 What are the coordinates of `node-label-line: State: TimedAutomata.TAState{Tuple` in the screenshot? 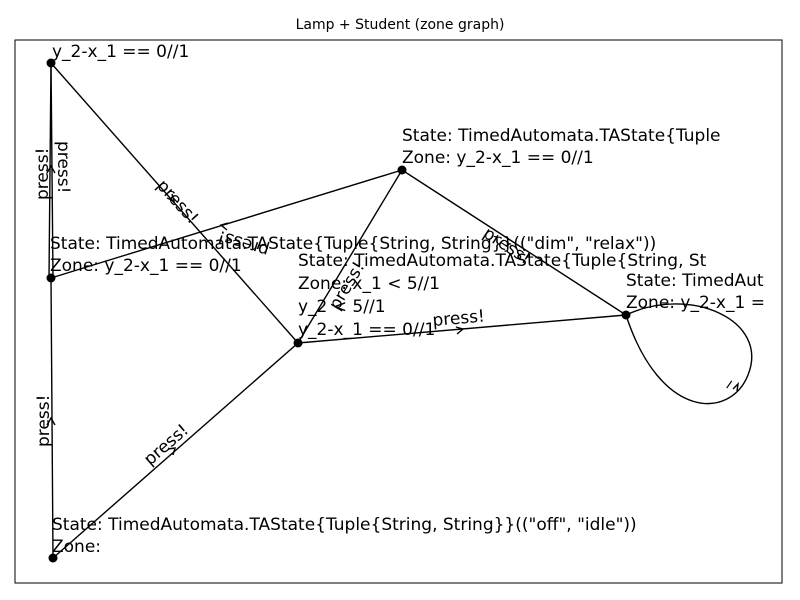 It's located at (561, 136).